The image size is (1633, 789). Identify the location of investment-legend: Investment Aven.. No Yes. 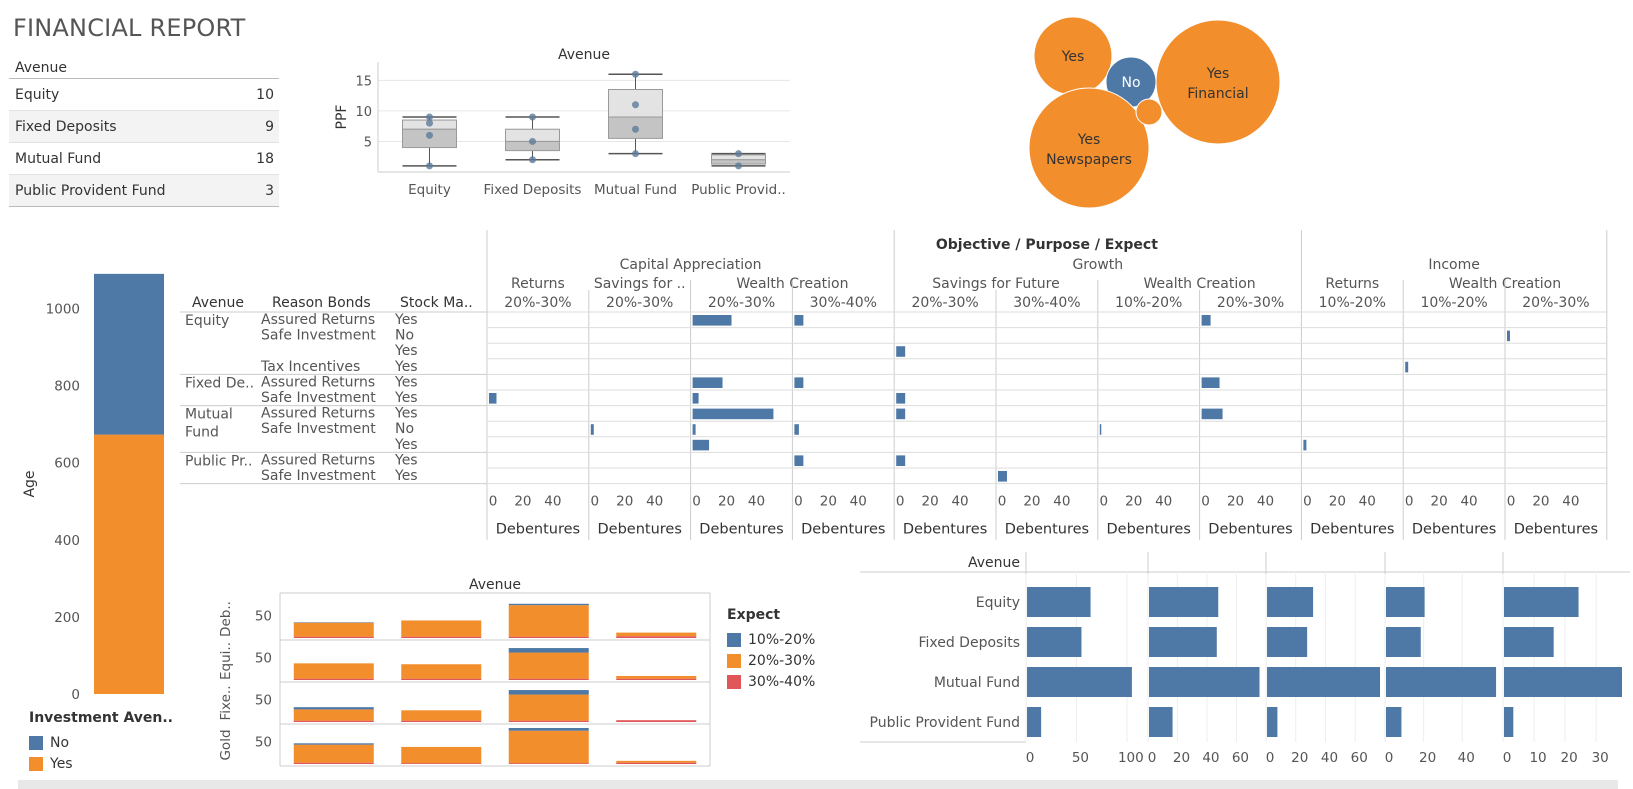
(101, 742).